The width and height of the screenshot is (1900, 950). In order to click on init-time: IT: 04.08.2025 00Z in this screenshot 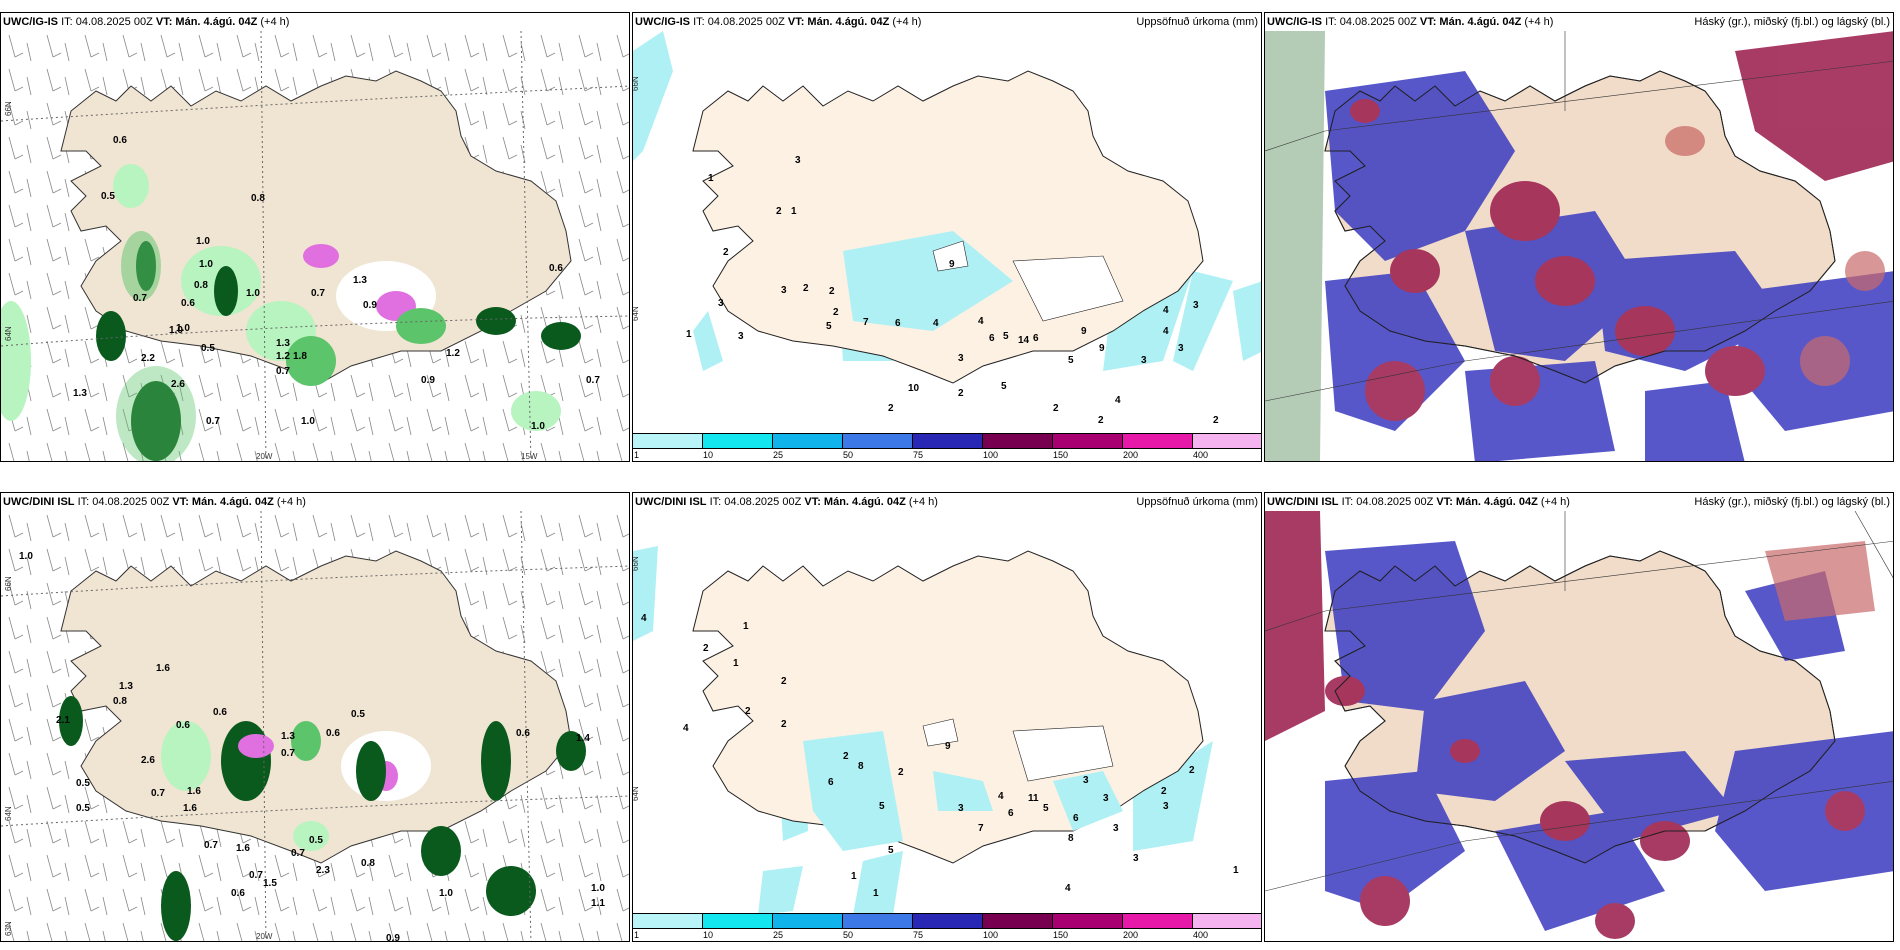, I will do `click(755, 502)`.